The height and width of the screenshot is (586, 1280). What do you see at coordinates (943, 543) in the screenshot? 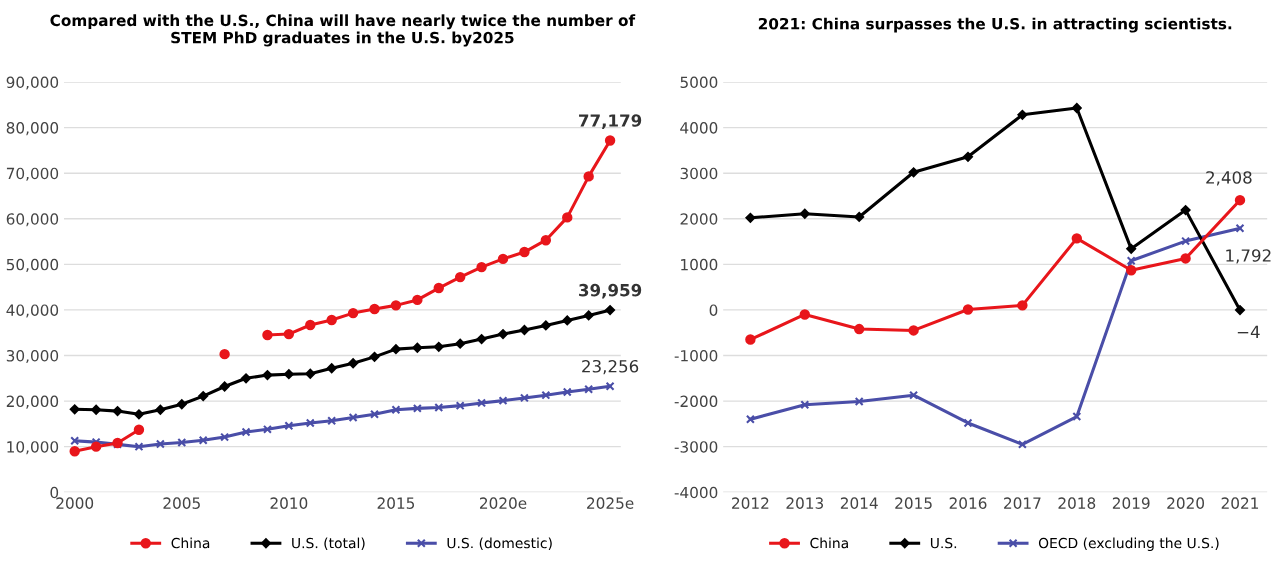
I see `legend-label: U.S.` at bounding box center [943, 543].